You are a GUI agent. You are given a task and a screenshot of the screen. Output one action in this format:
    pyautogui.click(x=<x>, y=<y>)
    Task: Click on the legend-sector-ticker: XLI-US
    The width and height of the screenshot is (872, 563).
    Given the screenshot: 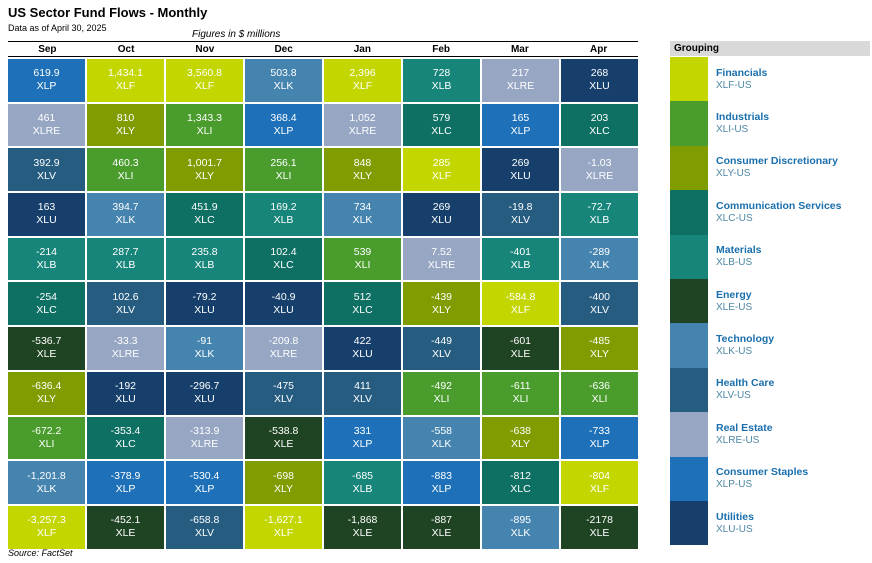 What is the action you would take?
    pyautogui.click(x=732, y=130)
    